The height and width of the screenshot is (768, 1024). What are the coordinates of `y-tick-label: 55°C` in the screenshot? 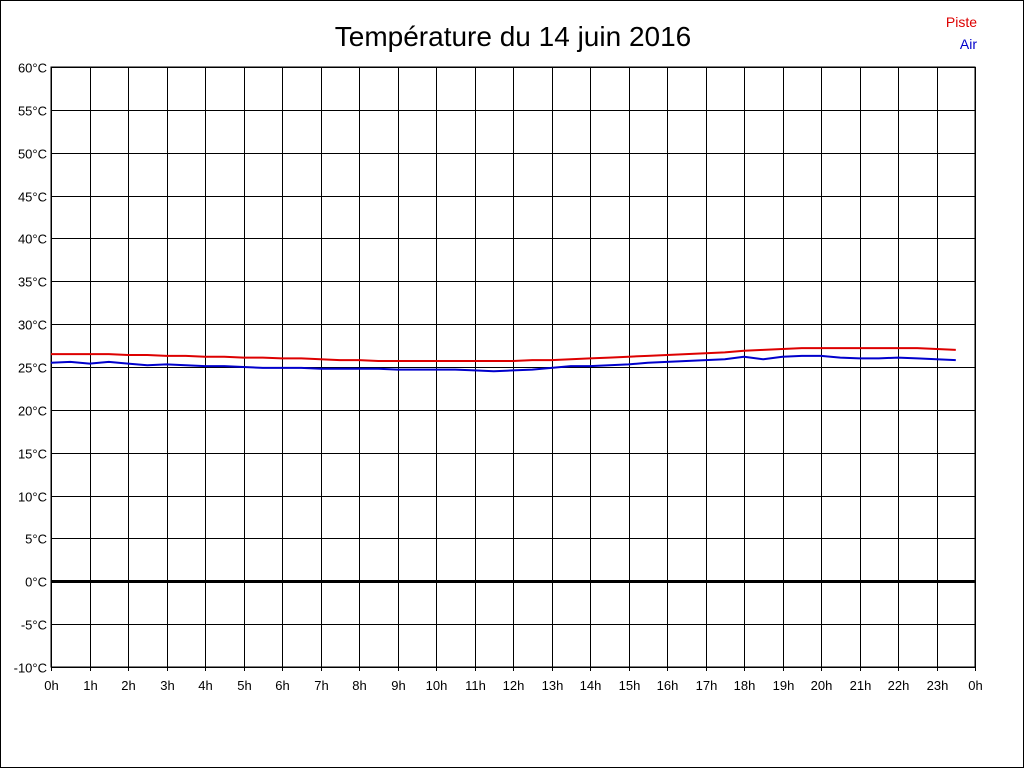 It's located at (32, 111).